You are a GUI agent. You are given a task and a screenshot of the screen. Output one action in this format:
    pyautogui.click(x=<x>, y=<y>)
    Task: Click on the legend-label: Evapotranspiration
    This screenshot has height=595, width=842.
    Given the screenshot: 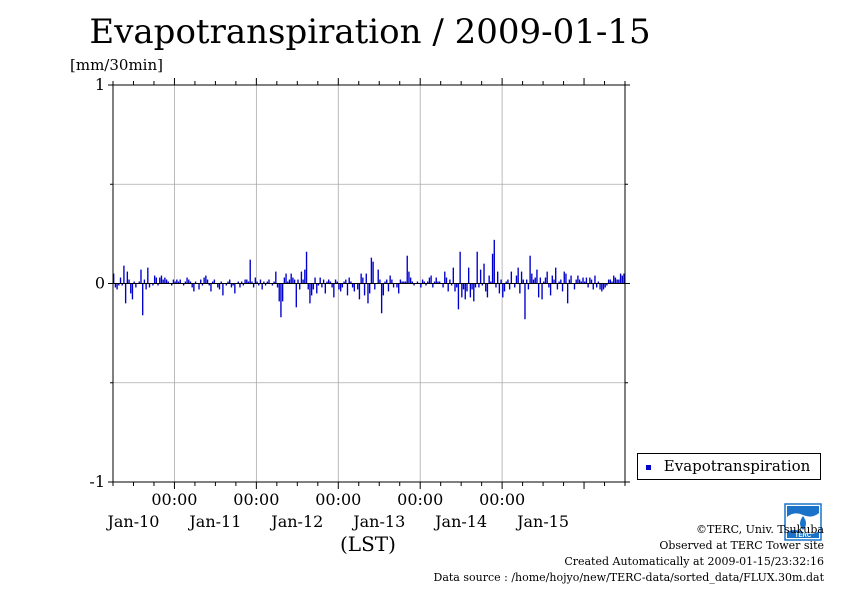 What is the action you would take?
    pyautogui.click(x=737, y=466)
    